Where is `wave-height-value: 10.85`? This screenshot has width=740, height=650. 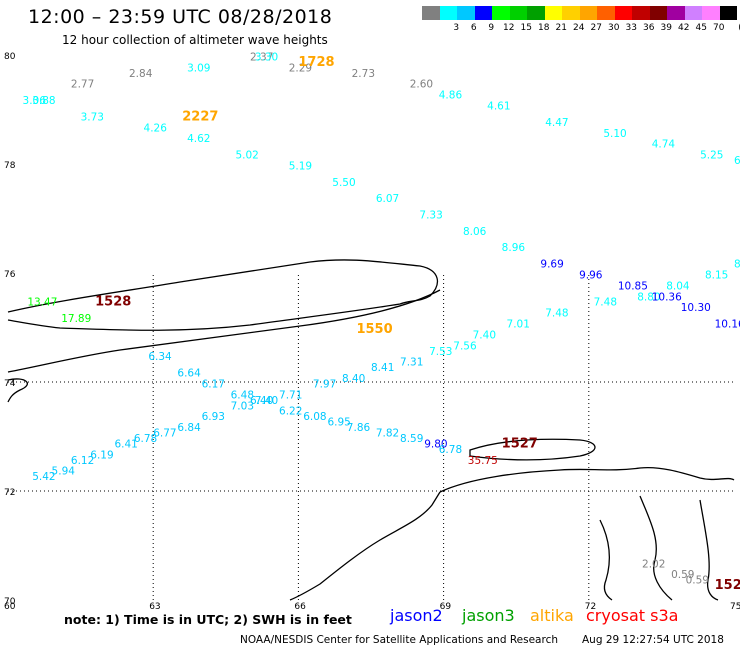
wave-height-value: 10.85 is located at coordinates (633, 286).